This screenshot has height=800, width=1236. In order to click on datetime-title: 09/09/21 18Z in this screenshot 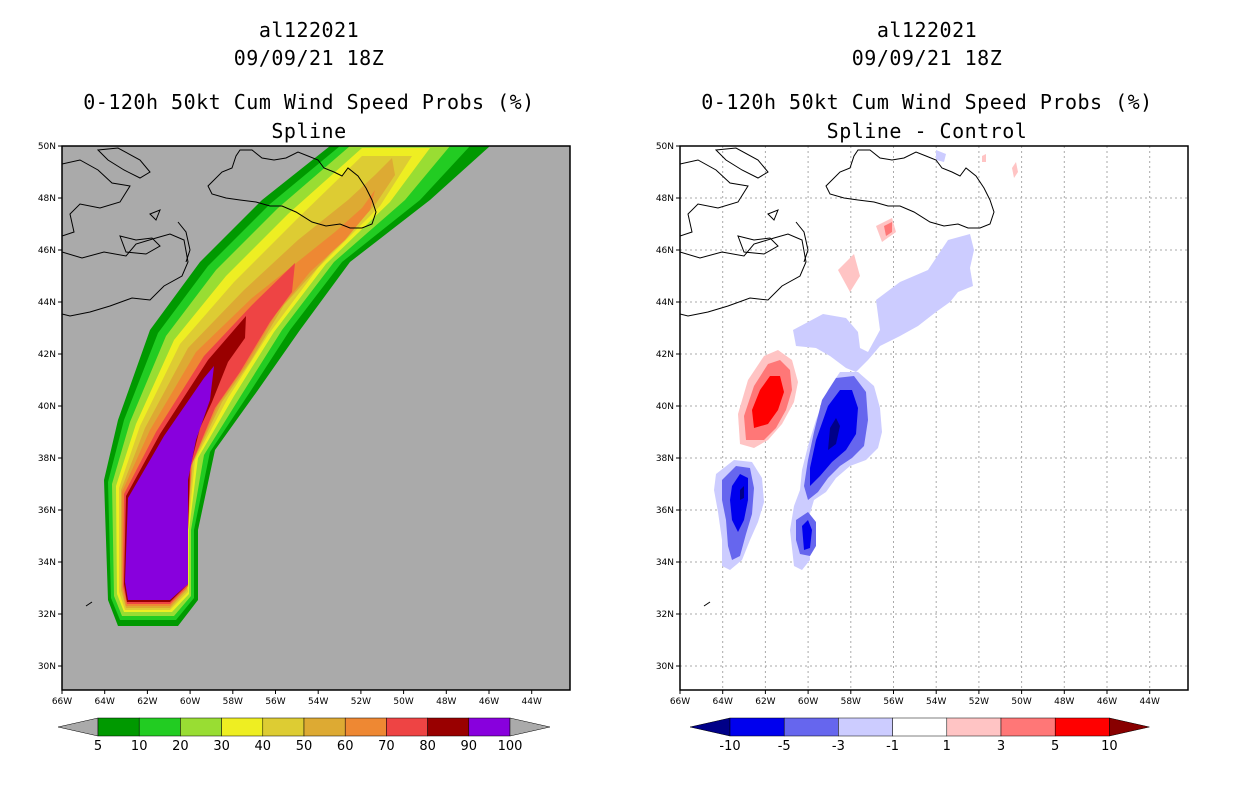, I will do `click(927, 58)`.